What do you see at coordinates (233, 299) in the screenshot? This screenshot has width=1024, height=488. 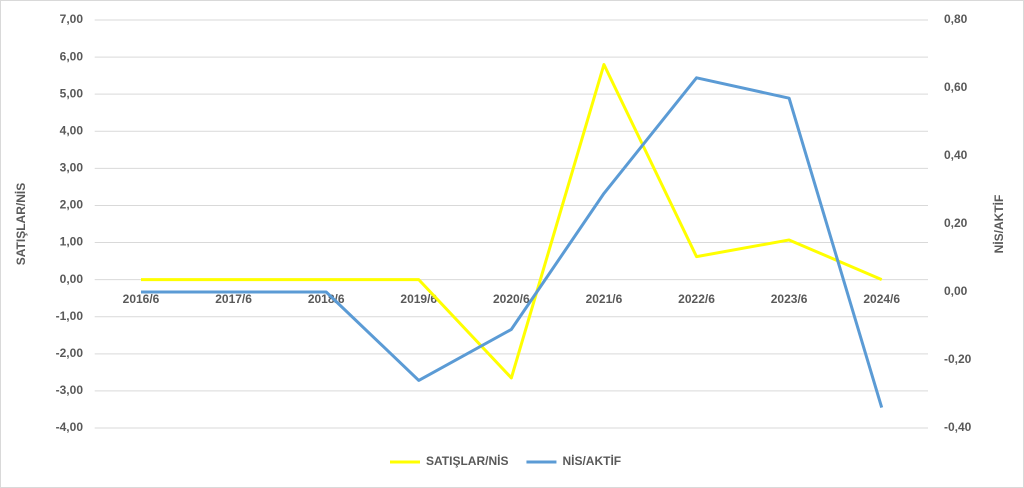 I see `x-tick-label: 2017/6` at bounding box center [233, 299].